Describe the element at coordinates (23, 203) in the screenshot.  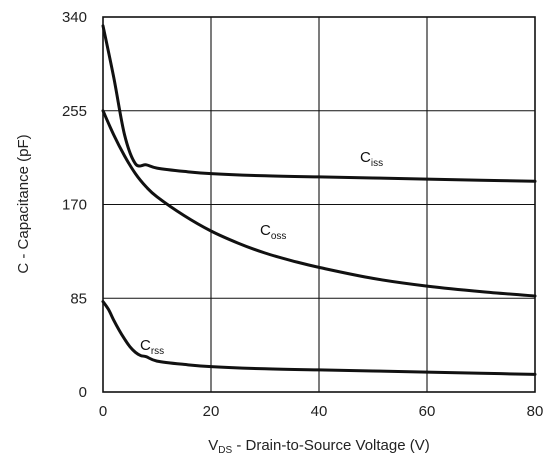
I see `y-axis-label: C - Capacitance (pF)` at that location.